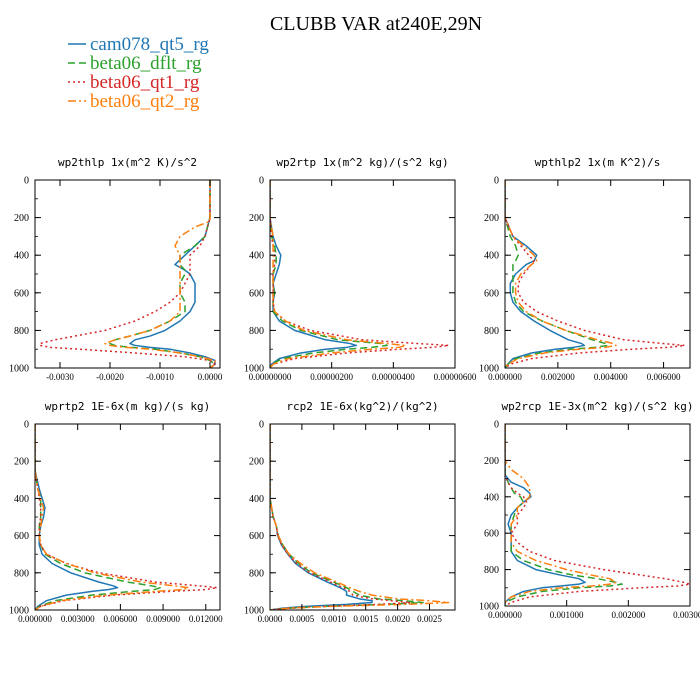  What do you see at coordinates (362, 406) in the screenshot?
I see `panel-title: rcp2 1E-6x(kg^2)/(kg^2)` at bounding box center [362, 406].